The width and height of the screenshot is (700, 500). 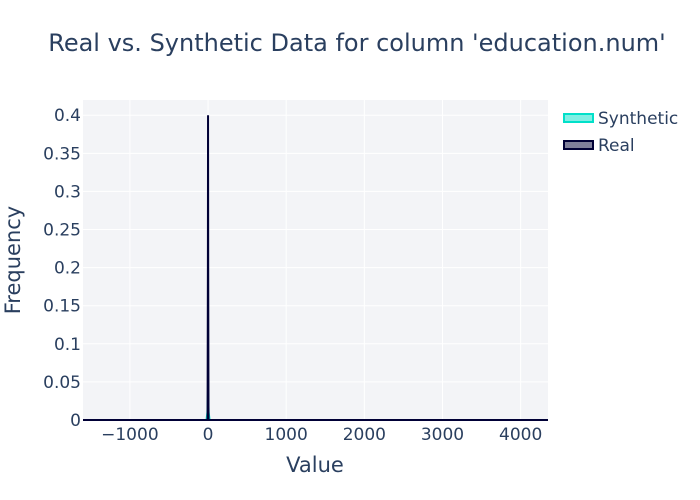 I want to click on x-tick-label: 4000, so click(x=520, y=435).